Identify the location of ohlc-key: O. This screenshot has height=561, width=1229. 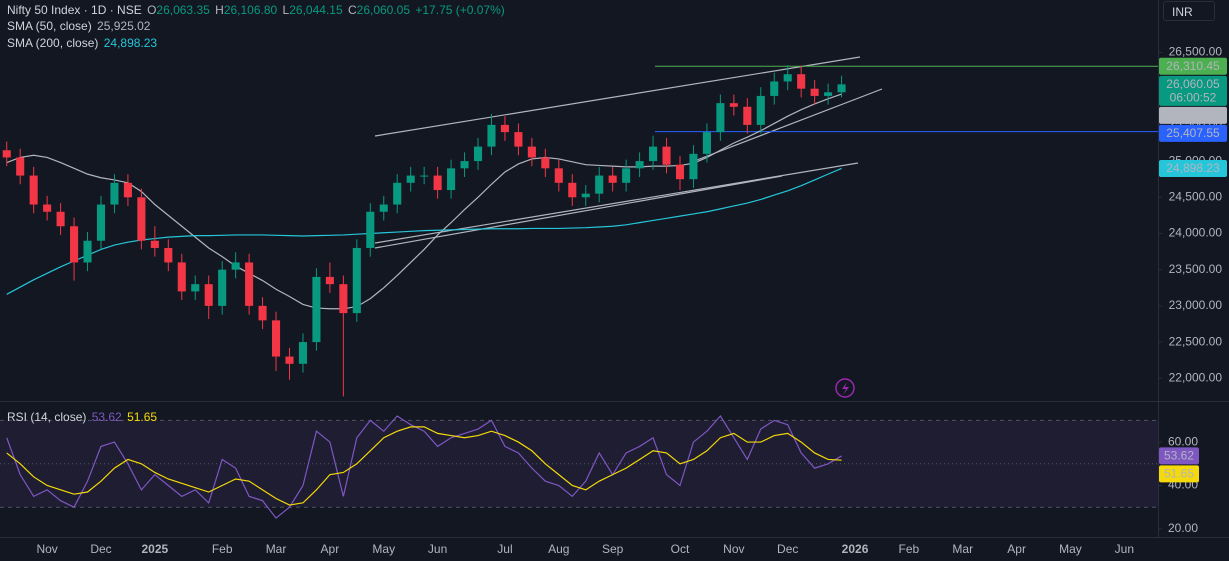
(152, 10).